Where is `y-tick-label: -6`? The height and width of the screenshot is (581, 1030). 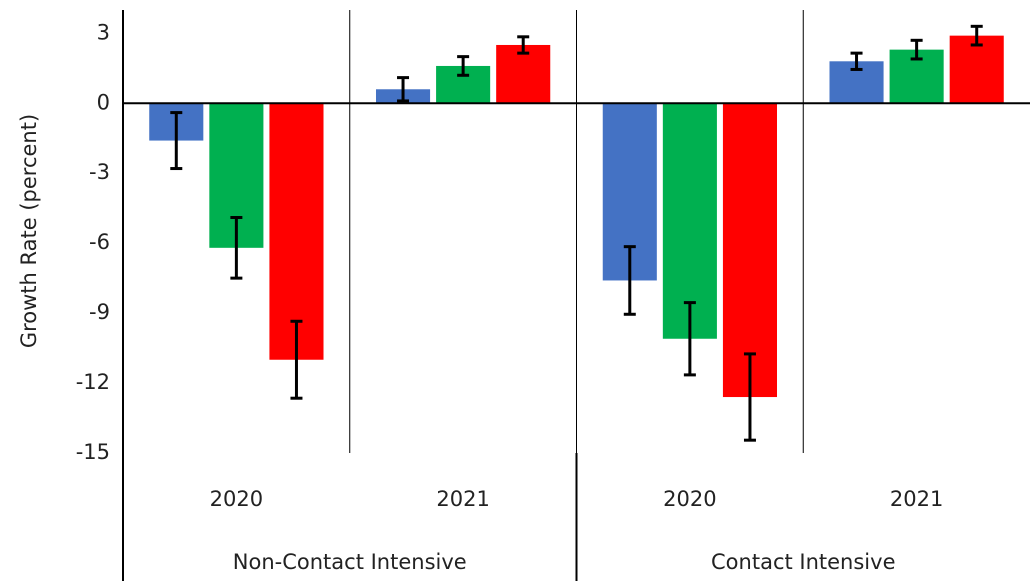 y-tick-label: -6 is located at coordinates (99, 242).